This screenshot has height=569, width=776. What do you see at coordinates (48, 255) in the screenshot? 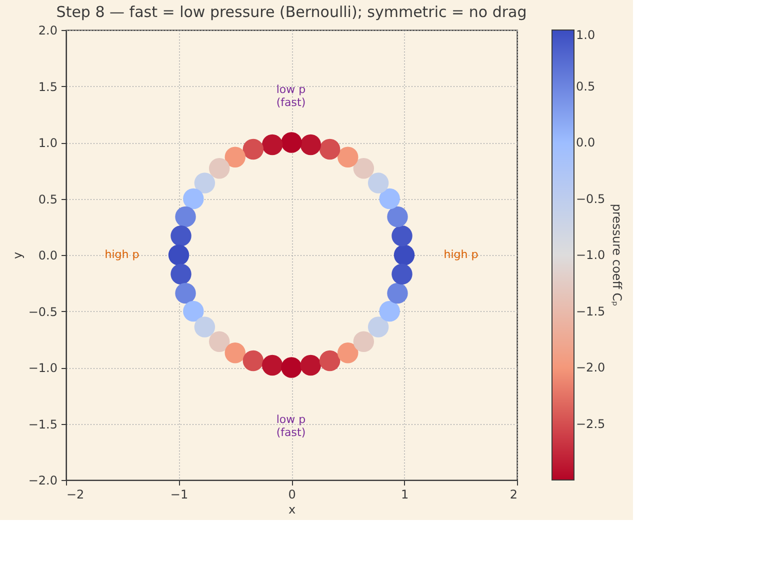
I see `y-tick-label: 0.0` at bounding box center [48, 255].